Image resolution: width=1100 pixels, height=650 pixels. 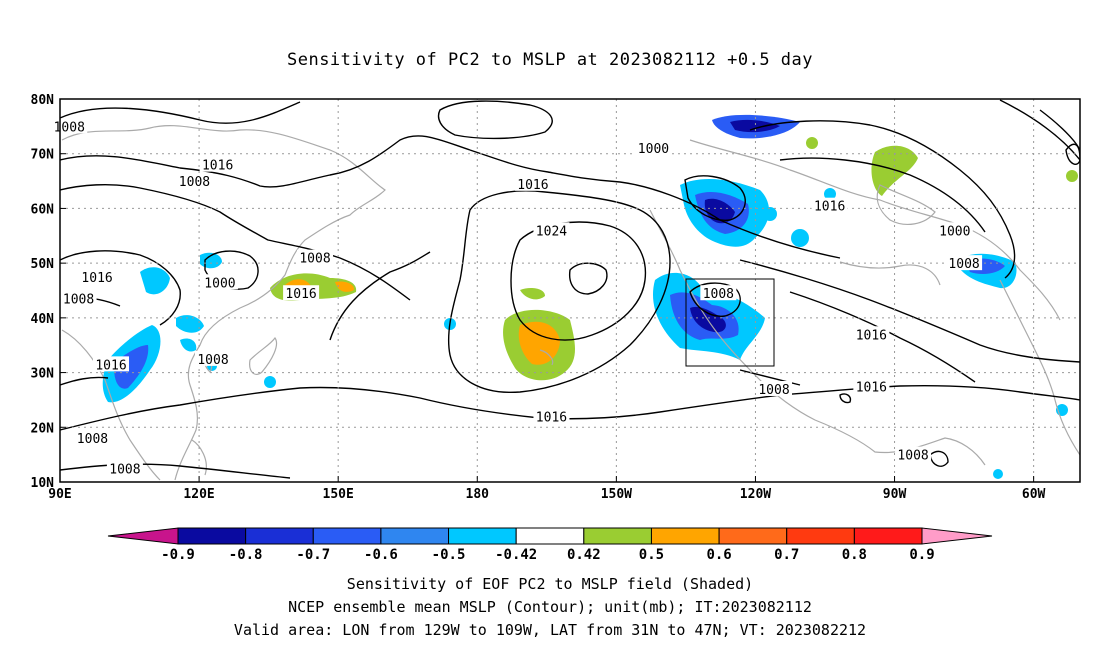 I want to click on shade-negative-korea, so click(x=190, y=324).